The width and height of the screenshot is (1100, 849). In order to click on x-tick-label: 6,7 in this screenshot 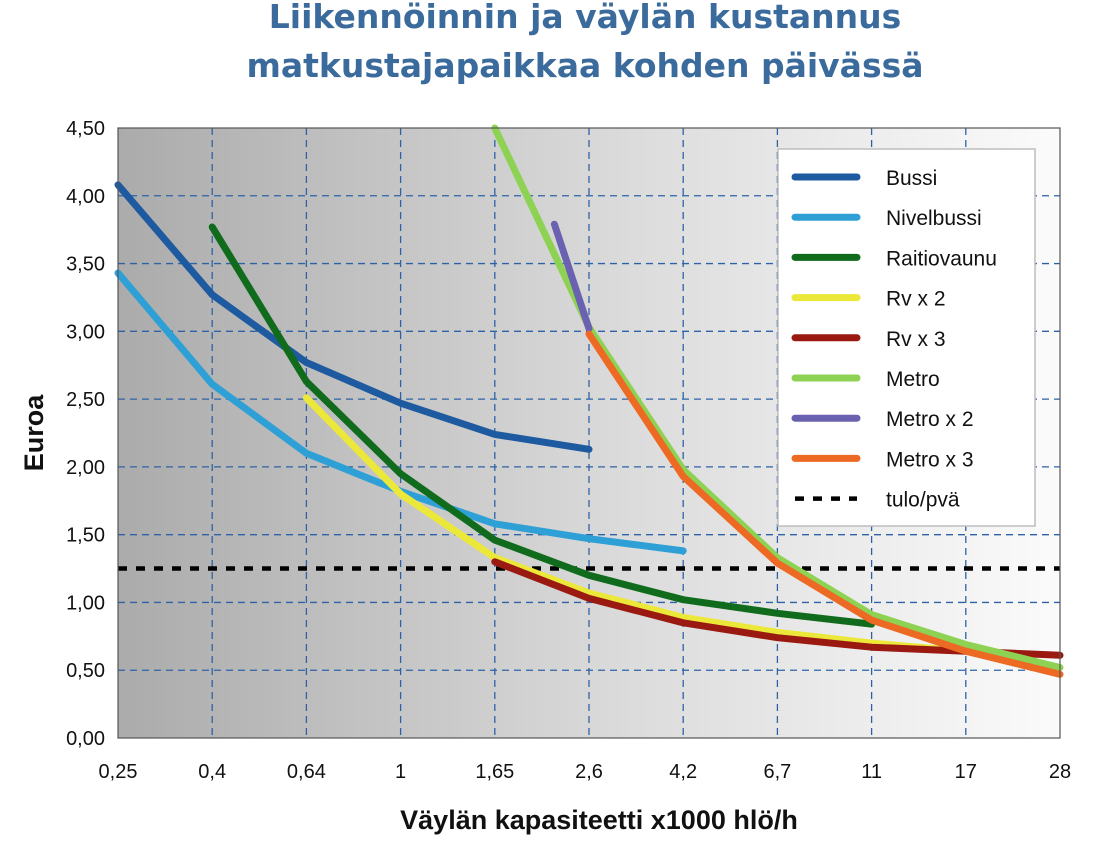, I will do `click(777, 772)`.